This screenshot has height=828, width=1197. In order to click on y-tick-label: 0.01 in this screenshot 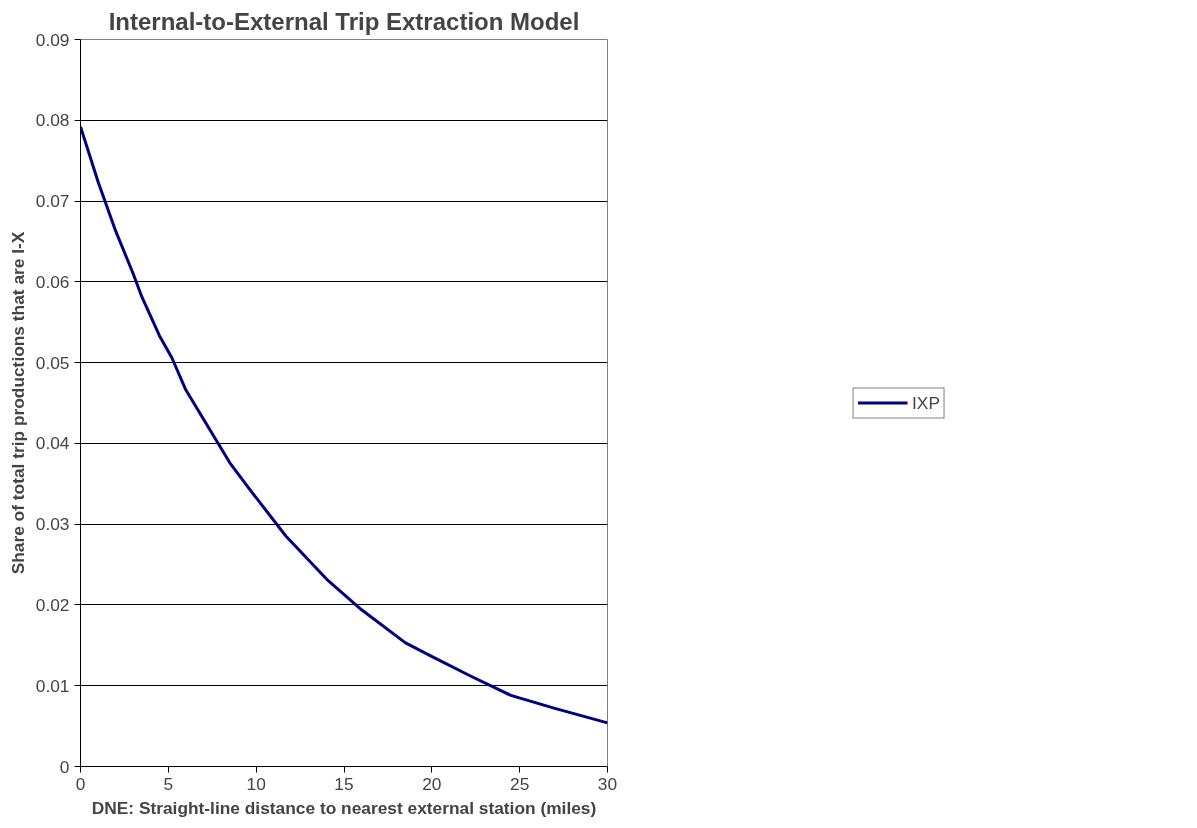, I will do `click(52, 685)`.